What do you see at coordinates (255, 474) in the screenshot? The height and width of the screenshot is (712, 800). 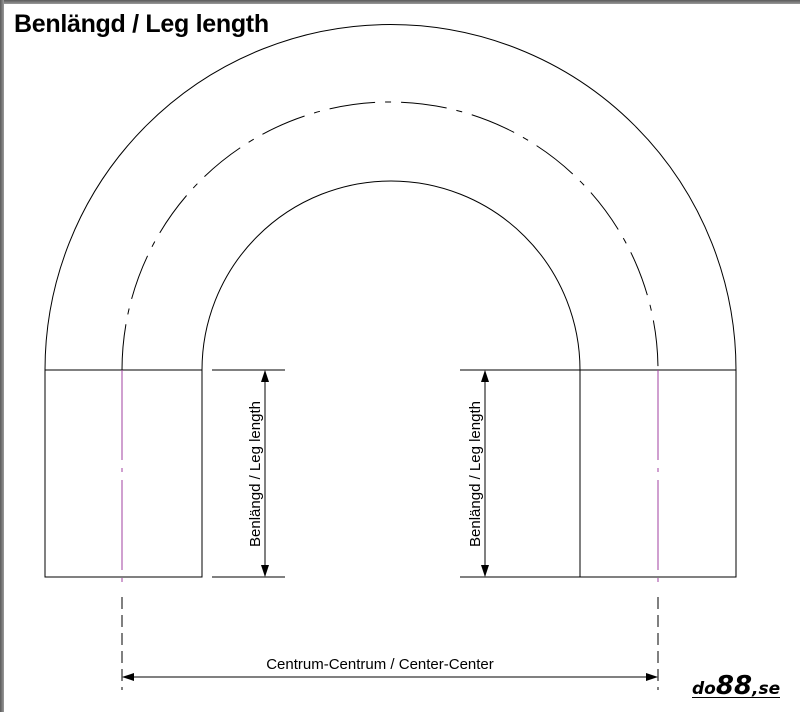 I see `leg-length-label-left: Benlängd / Leg length` at bounding box center [255, 474].